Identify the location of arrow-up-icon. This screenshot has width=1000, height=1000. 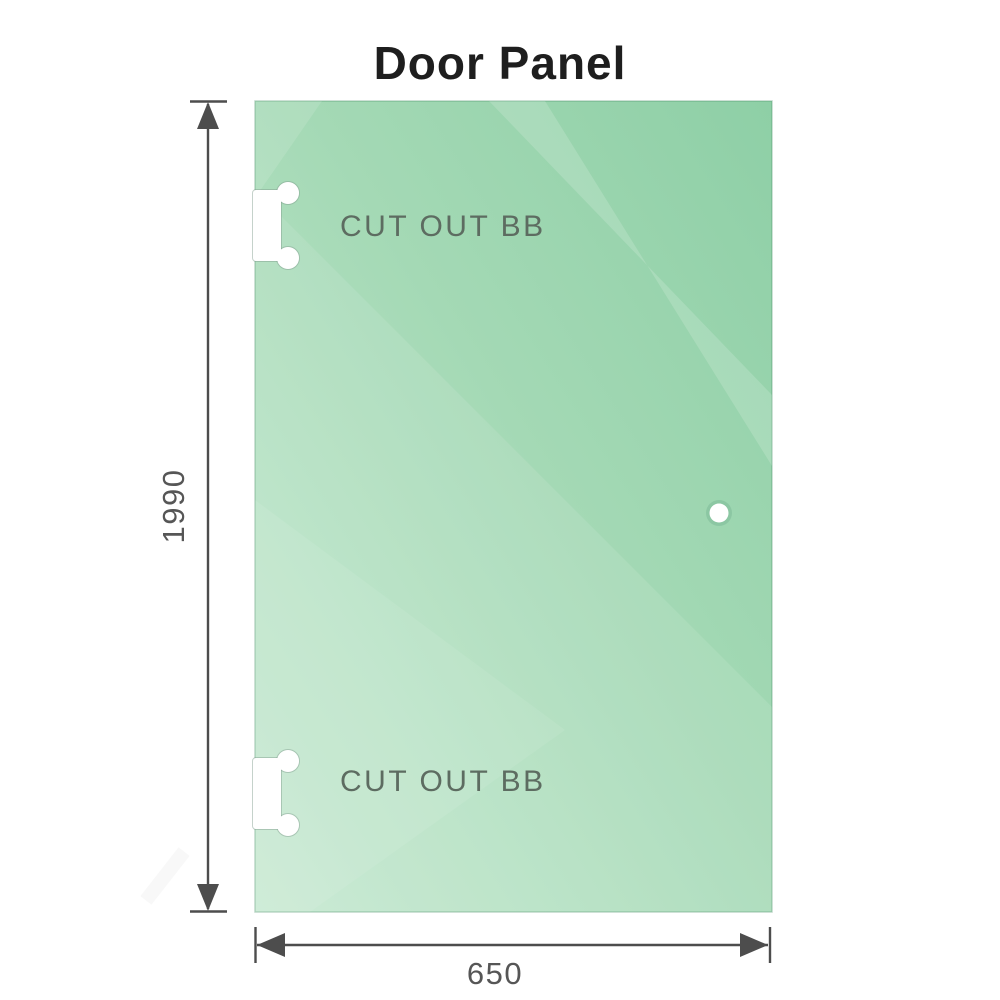
(208, 115).